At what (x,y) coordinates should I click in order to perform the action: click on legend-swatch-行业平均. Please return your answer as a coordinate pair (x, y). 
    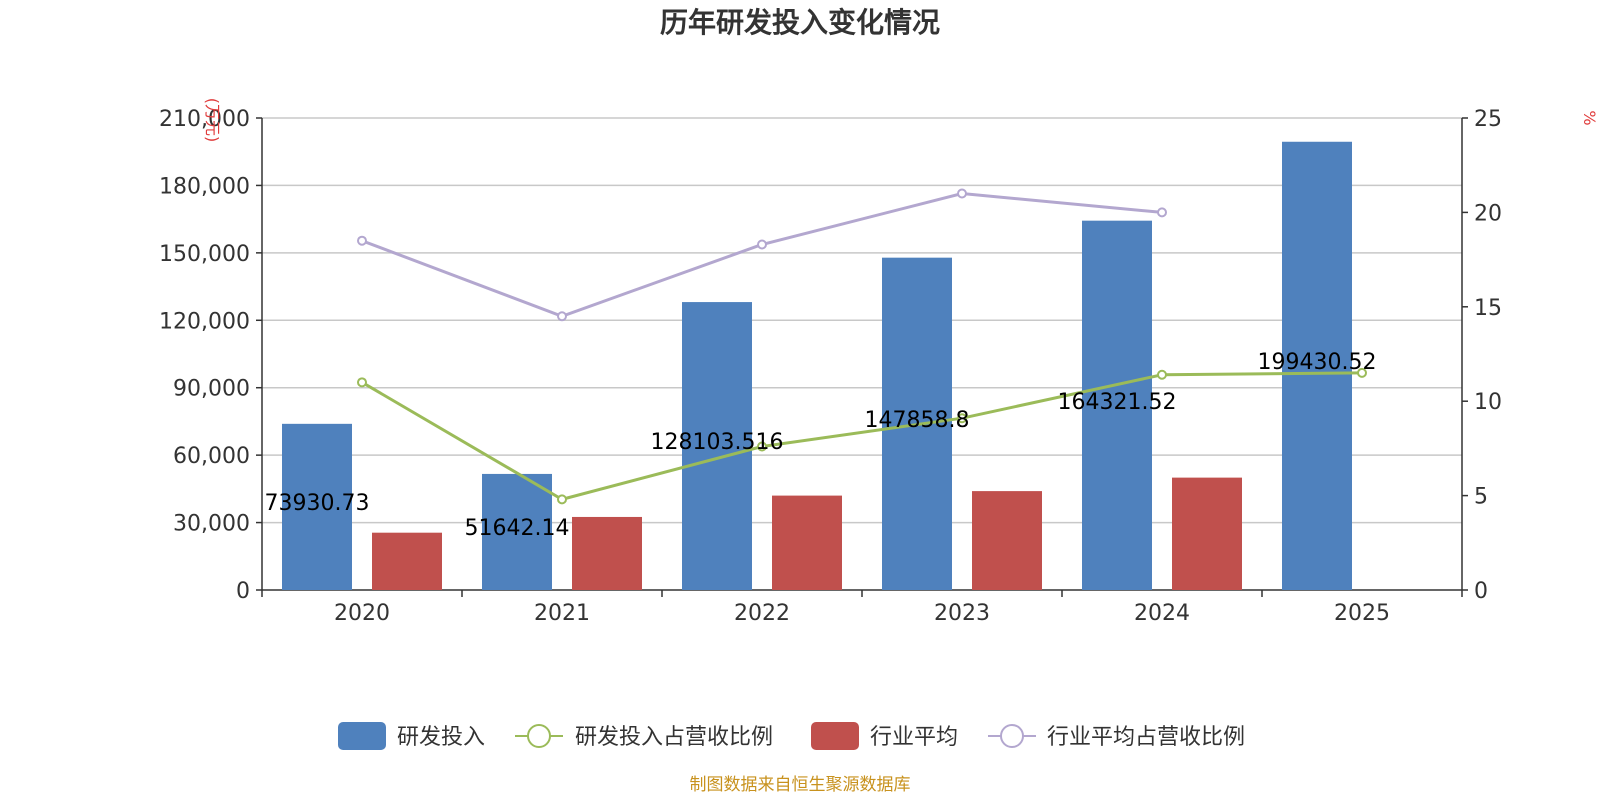
    Looking at the image, I should click on (835, 736).